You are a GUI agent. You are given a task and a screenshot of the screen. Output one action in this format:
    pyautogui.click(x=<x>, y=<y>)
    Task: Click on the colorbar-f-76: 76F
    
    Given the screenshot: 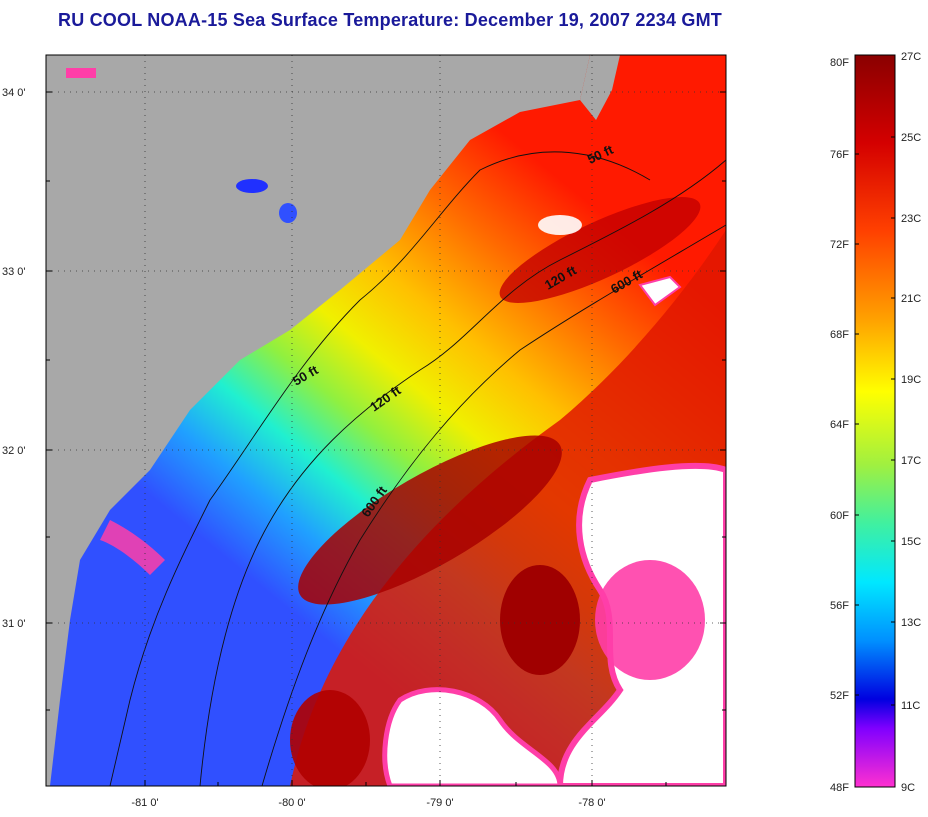 What is the action you would take?
    pyautogui.click(x=839, y=155)
    